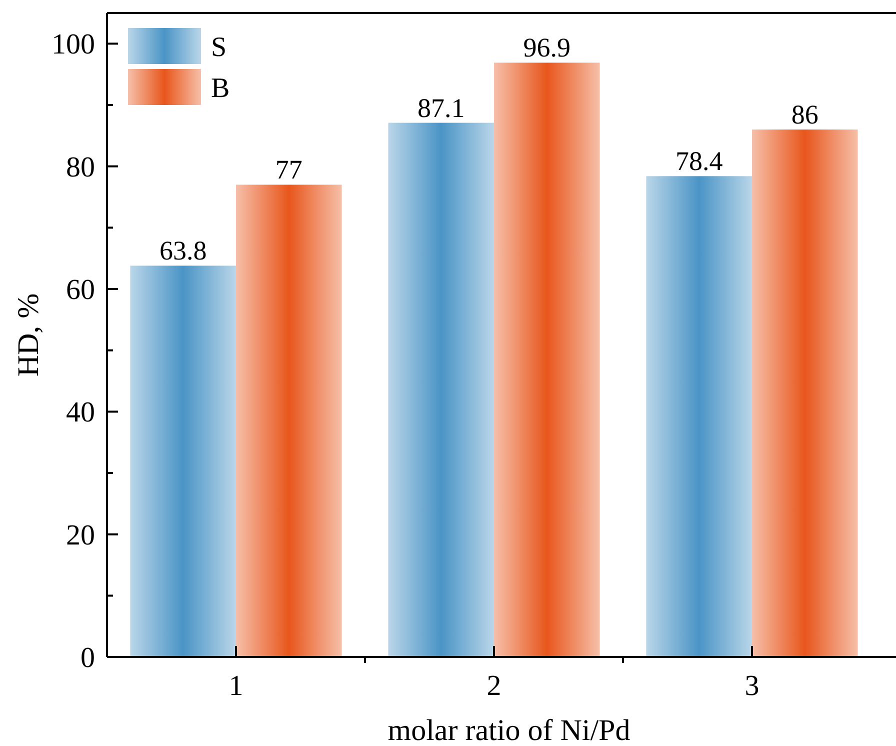 This screenshot has width=896, height=746. What do you see at coordinates (220, 88) in the screenshot?
I see `legend-label: B` at bounding box center [220, 88].